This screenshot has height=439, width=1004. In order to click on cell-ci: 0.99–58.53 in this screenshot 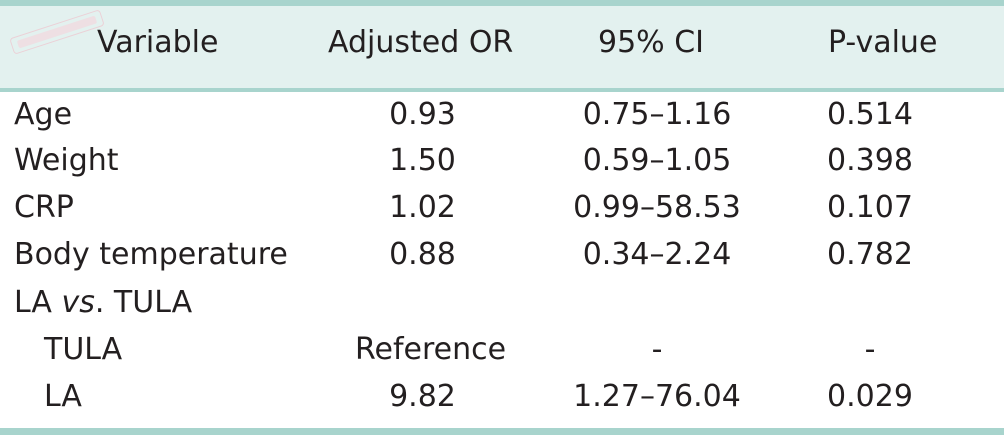, I will do `click(657, 207)`.